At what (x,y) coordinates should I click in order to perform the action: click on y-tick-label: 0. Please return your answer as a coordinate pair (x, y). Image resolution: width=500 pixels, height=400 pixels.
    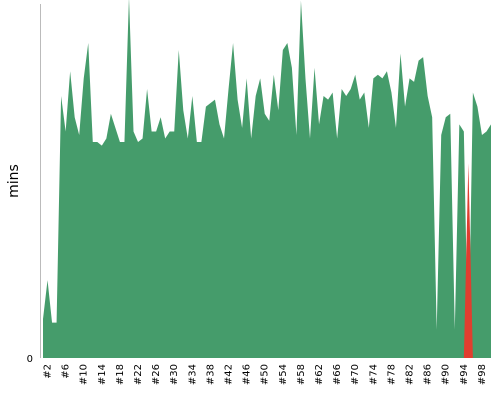
    Looking at the image, I should click on (30, 359).